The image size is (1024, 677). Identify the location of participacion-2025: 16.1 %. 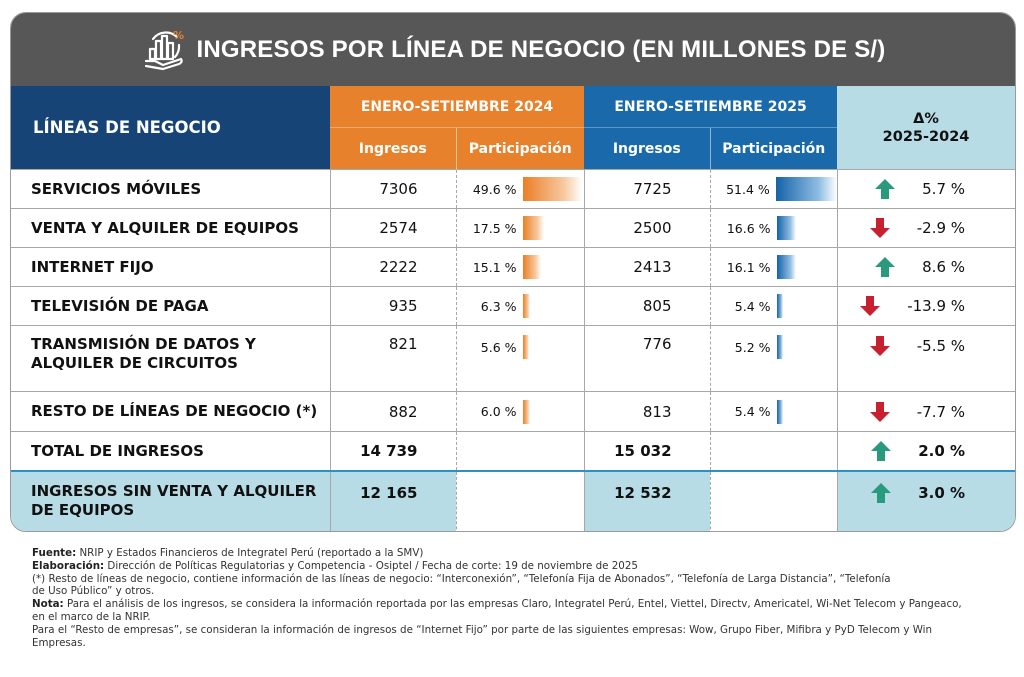
(774, 267).